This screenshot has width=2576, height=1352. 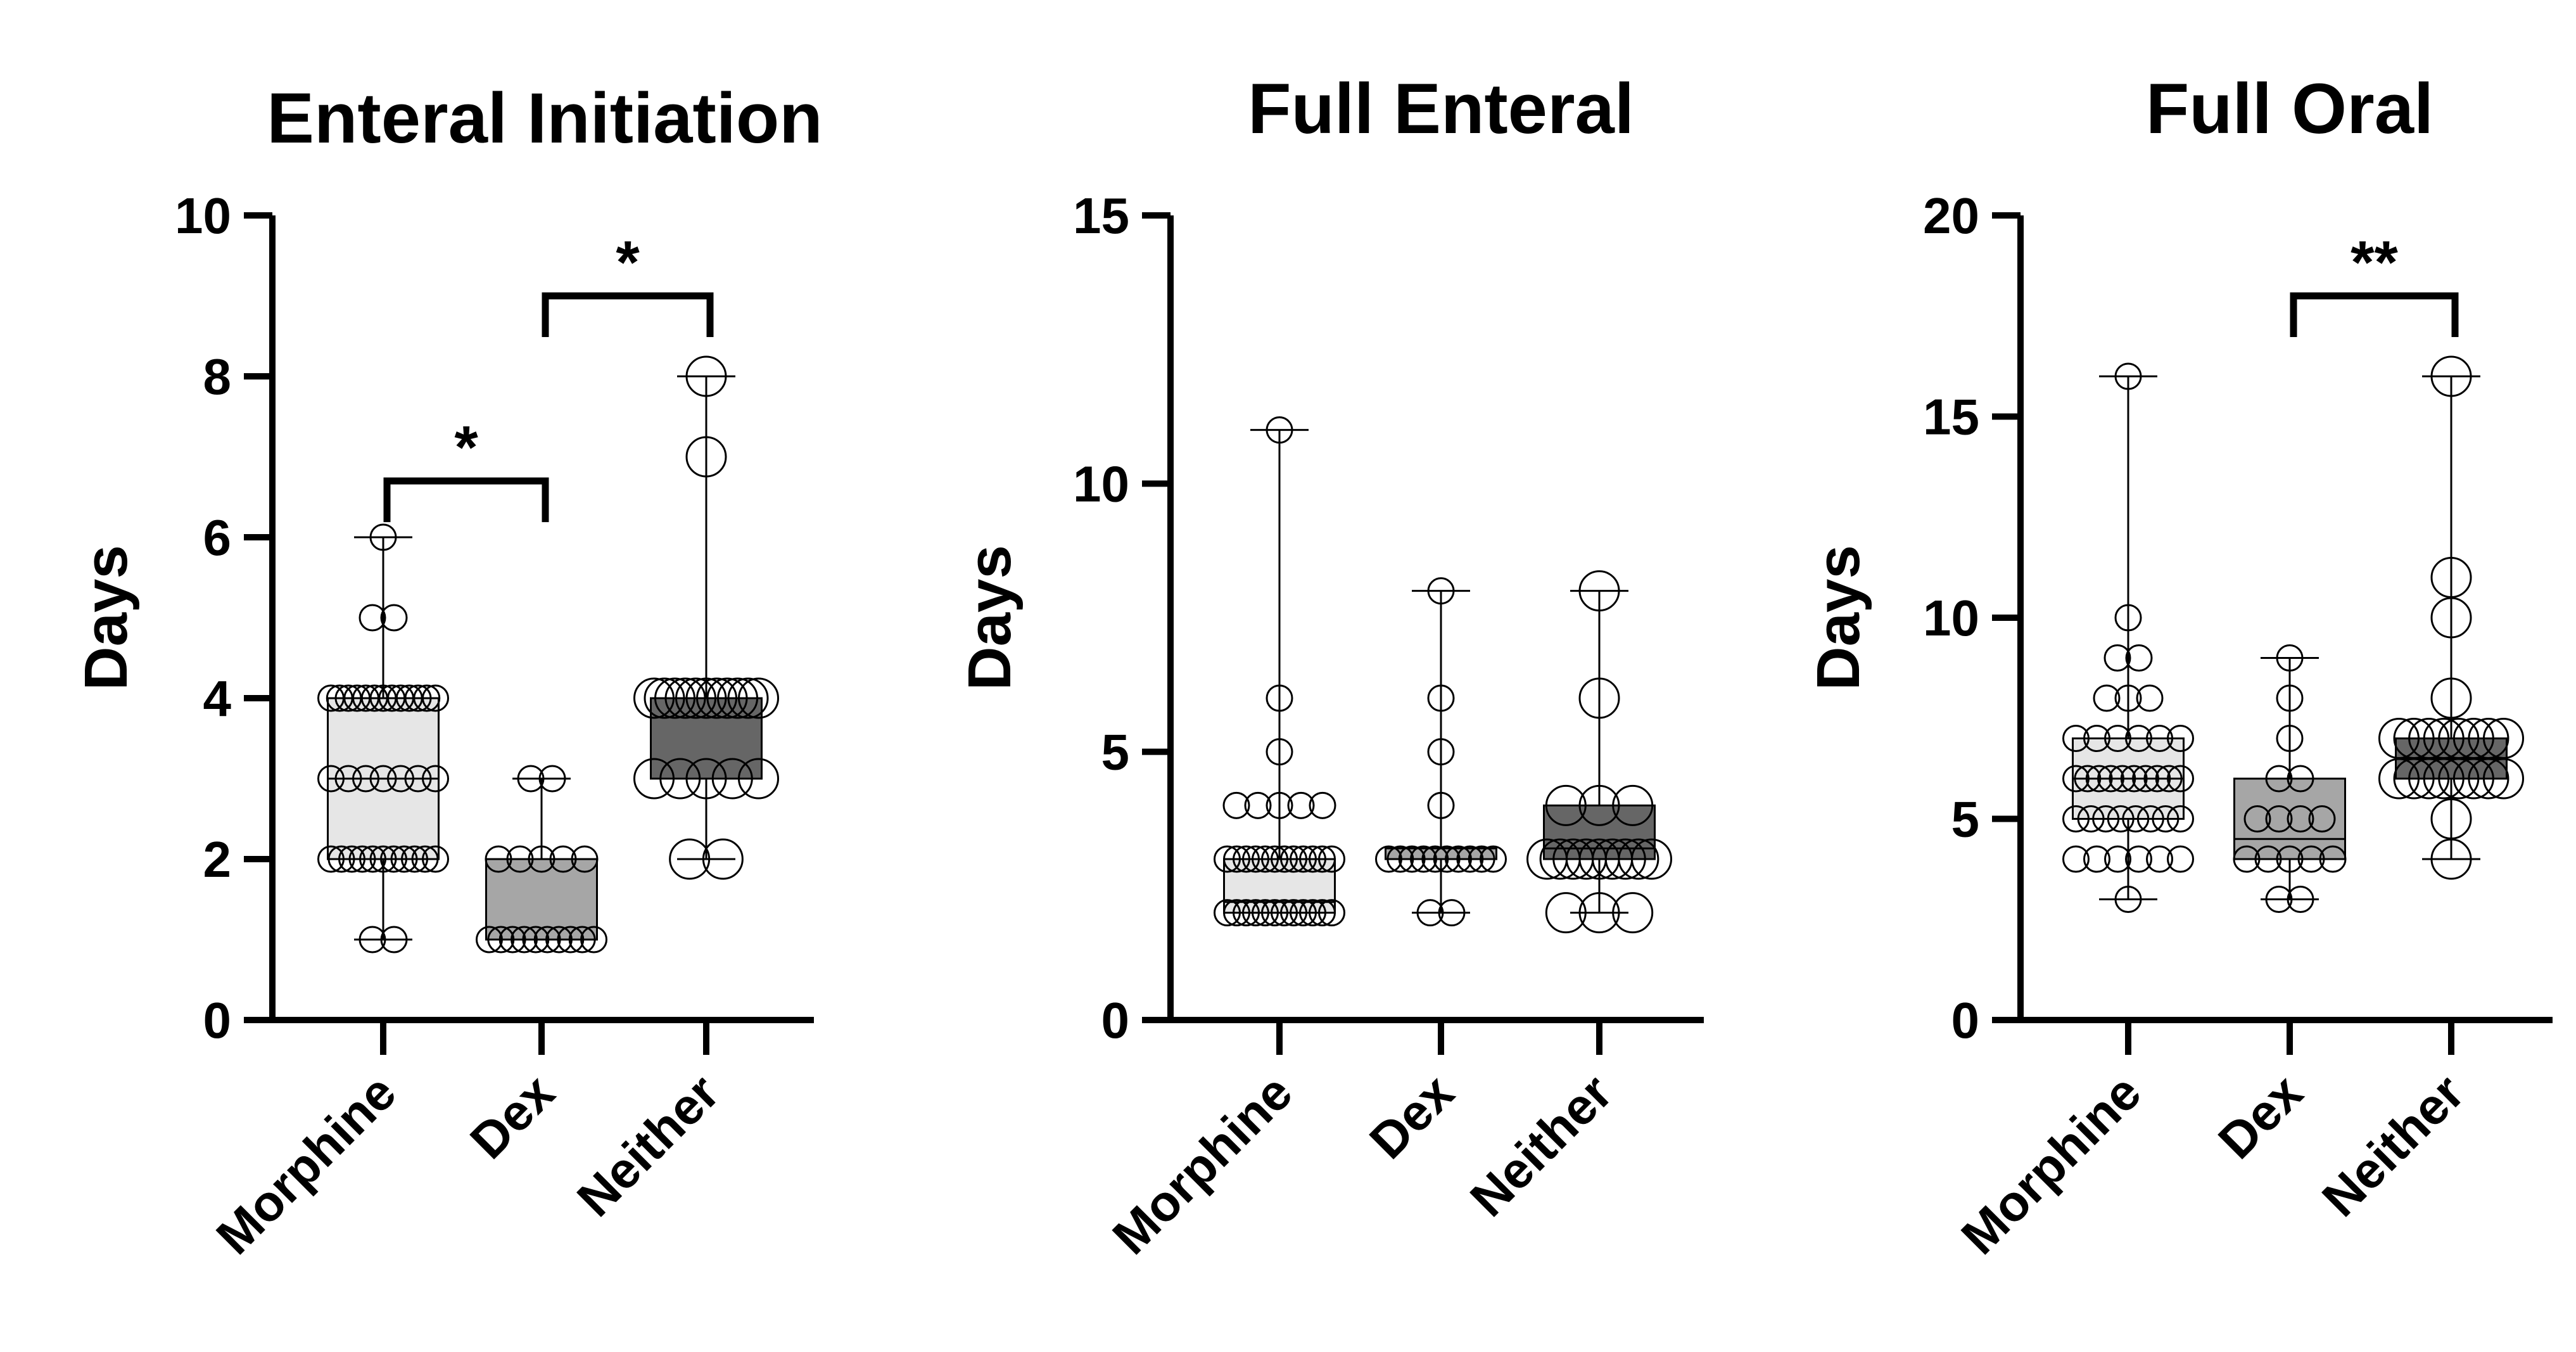 What do you see at coordinates (1599, 832) in the screenshot?
I see `box` at bounding box center [1599, 832].